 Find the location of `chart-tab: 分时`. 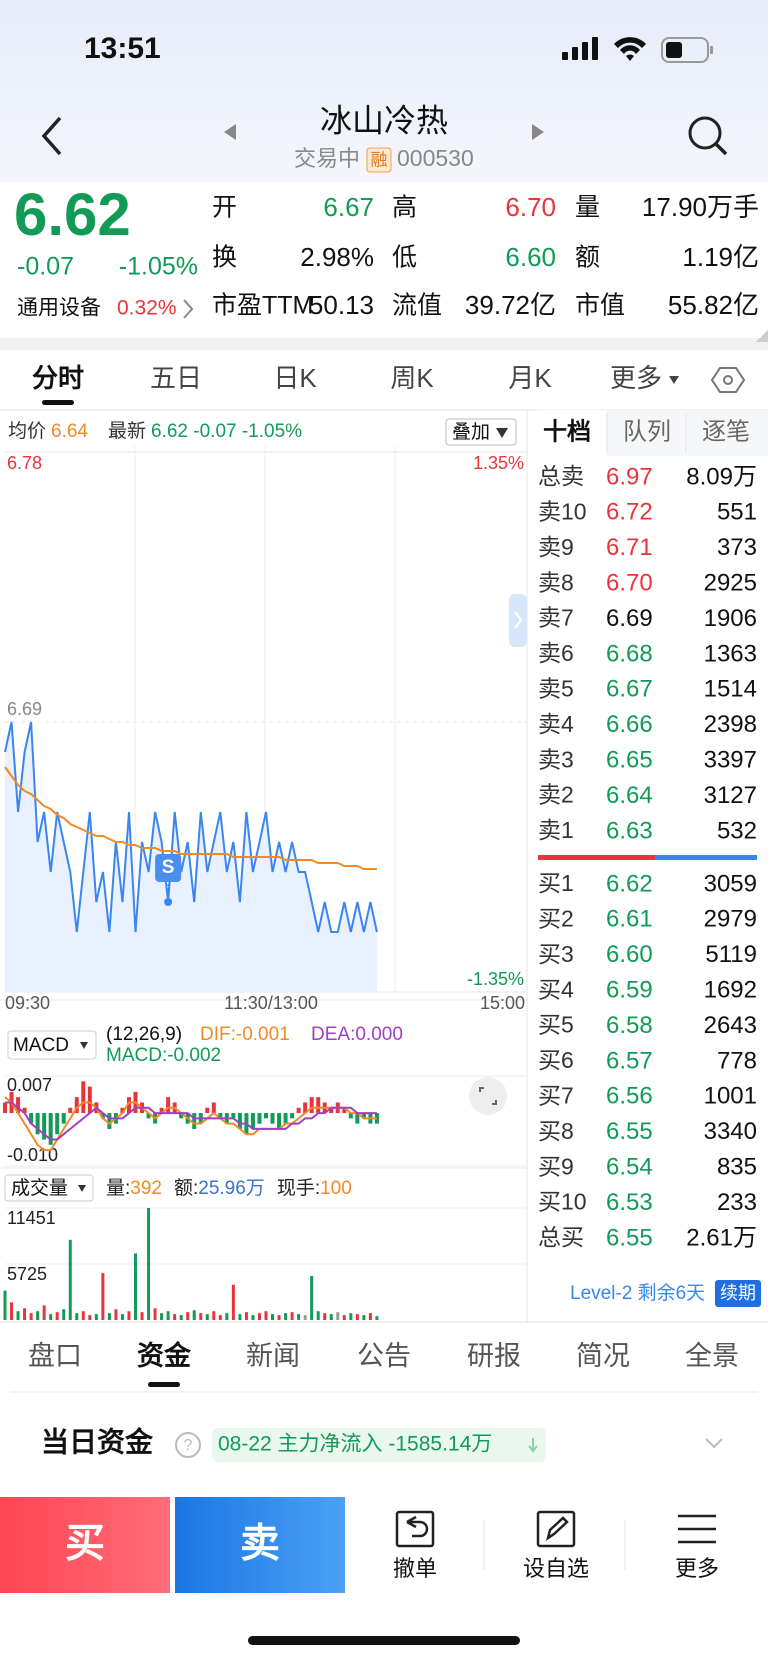

chart-tab: 分时 is located at coordinates (58, 378).